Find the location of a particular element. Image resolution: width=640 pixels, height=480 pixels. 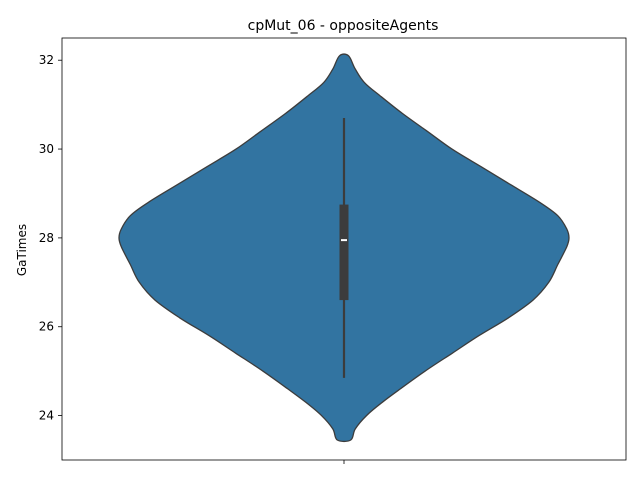

y-axis: 24 26 28 30 32 is located at coordinates (50, 238).